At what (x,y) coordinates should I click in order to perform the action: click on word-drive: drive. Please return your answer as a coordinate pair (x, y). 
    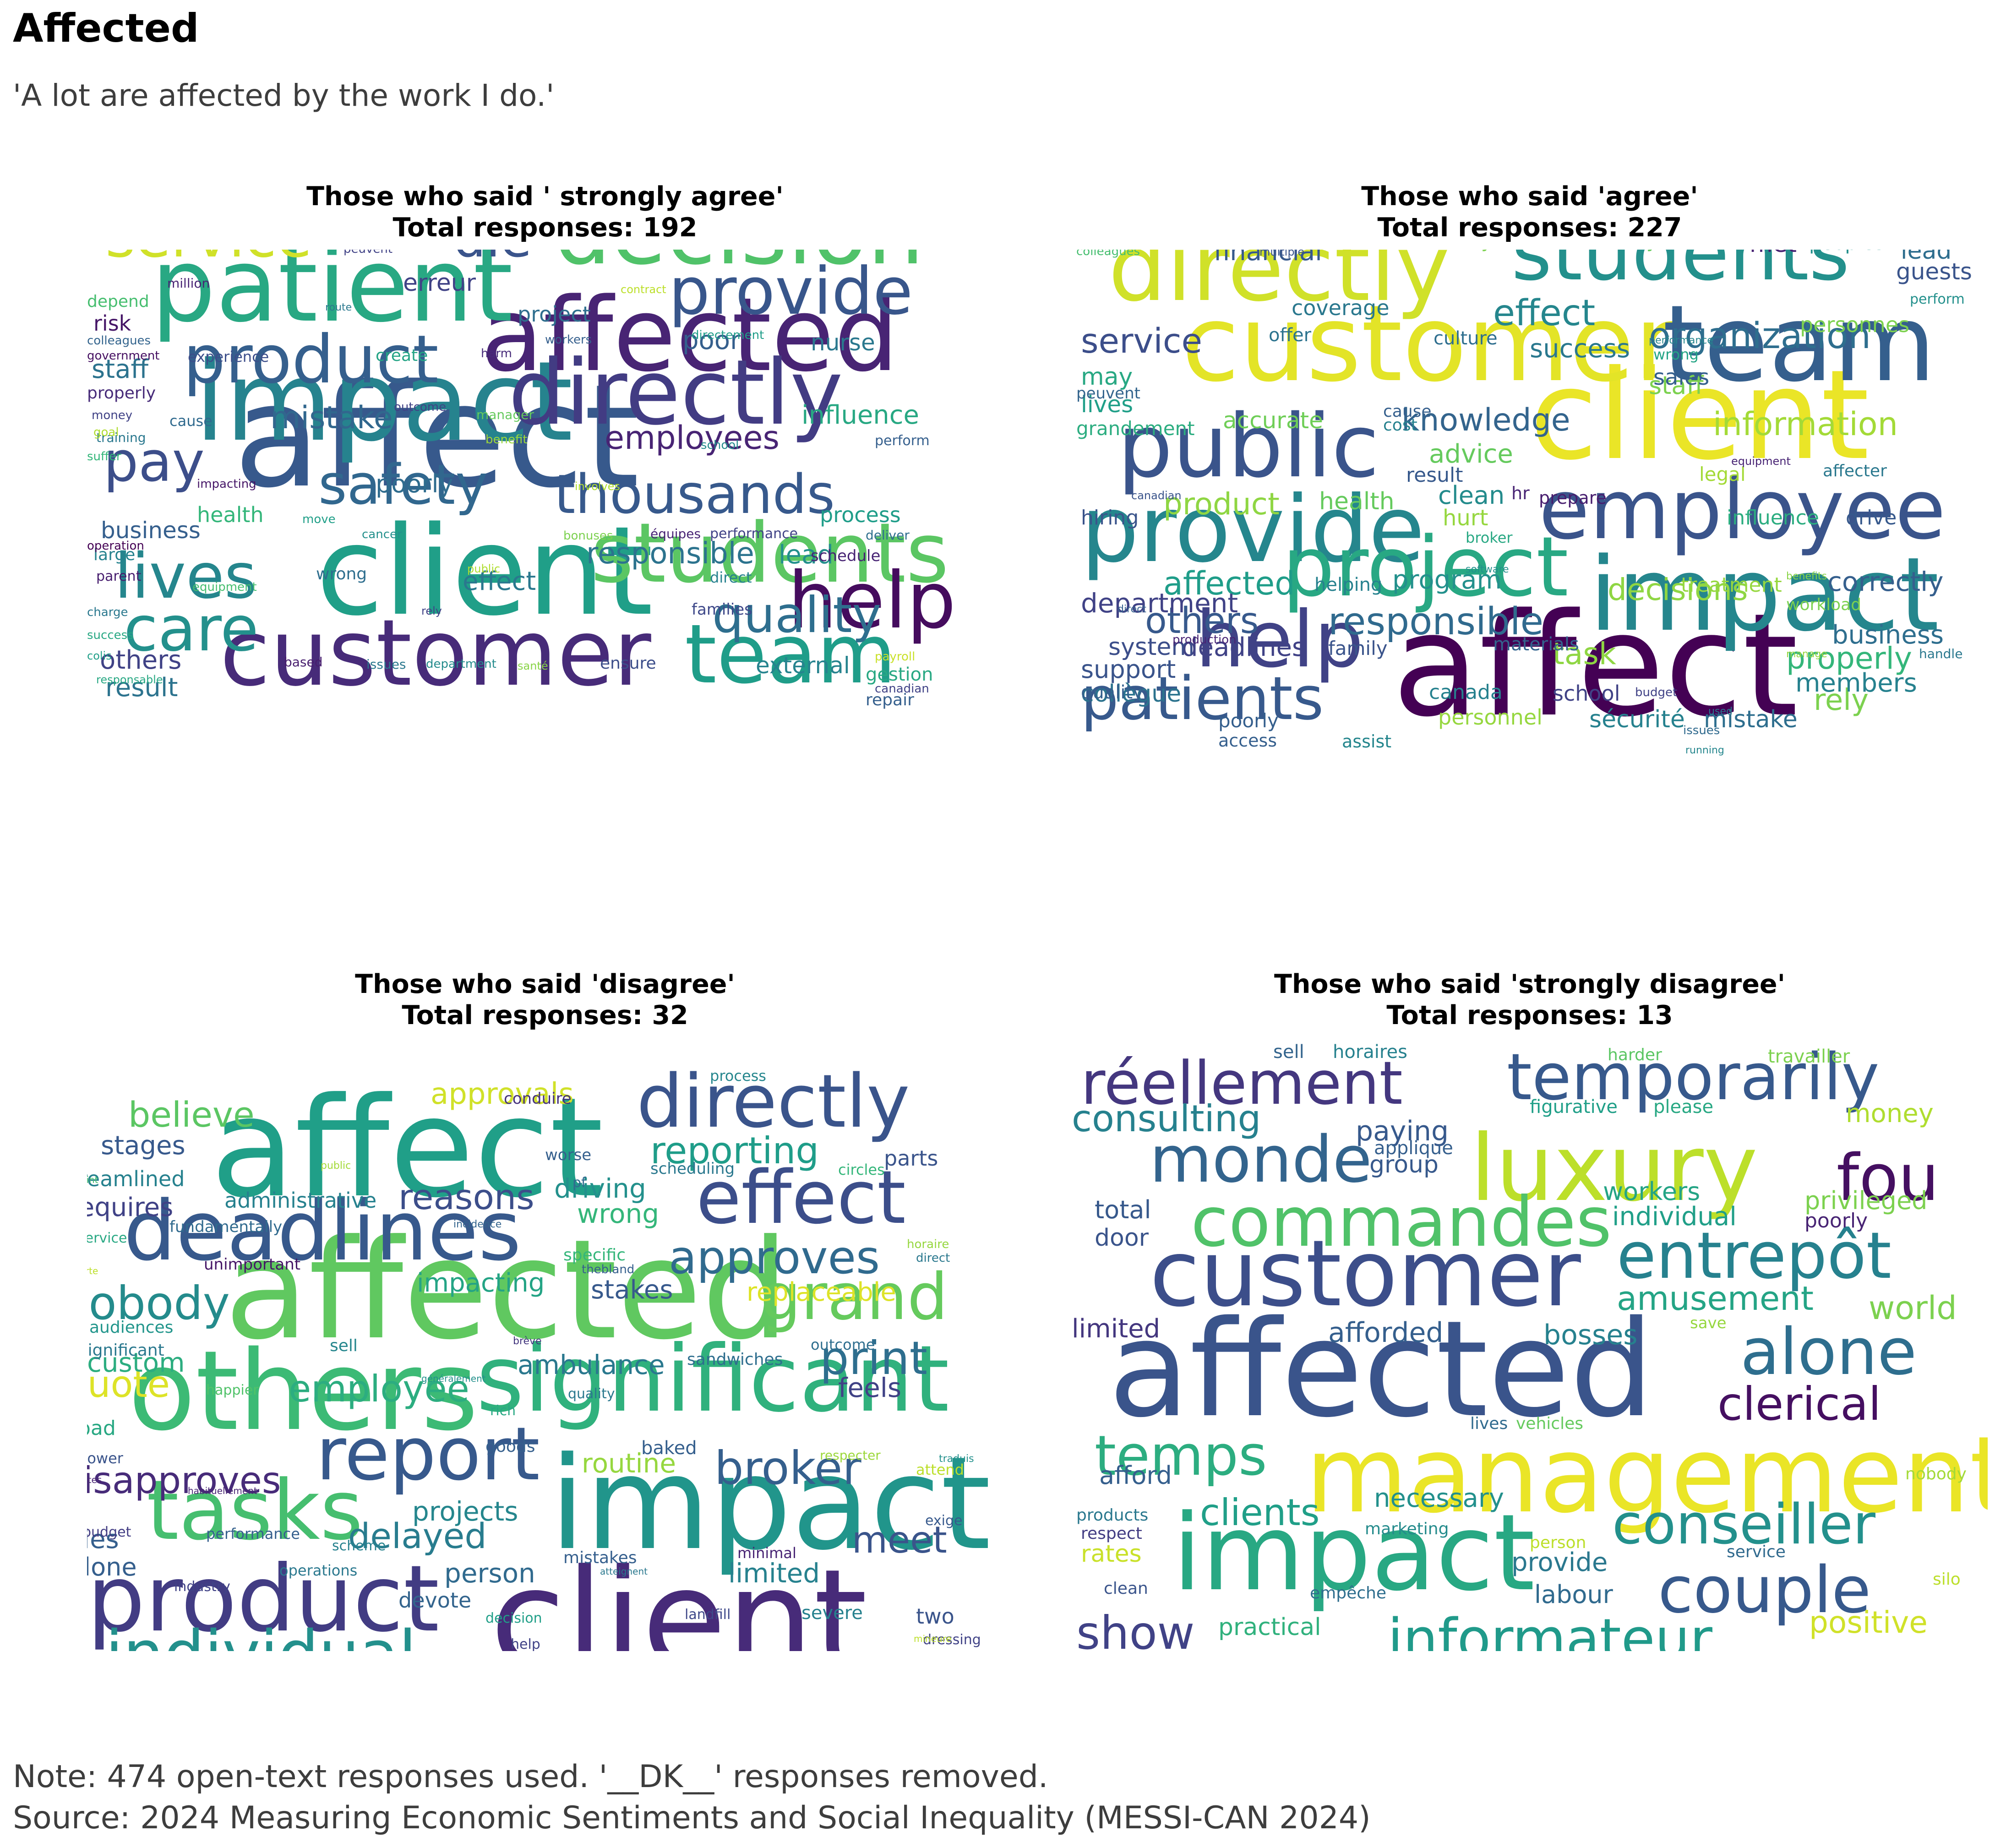
    Looking at the image, I should click on (1871, 518).